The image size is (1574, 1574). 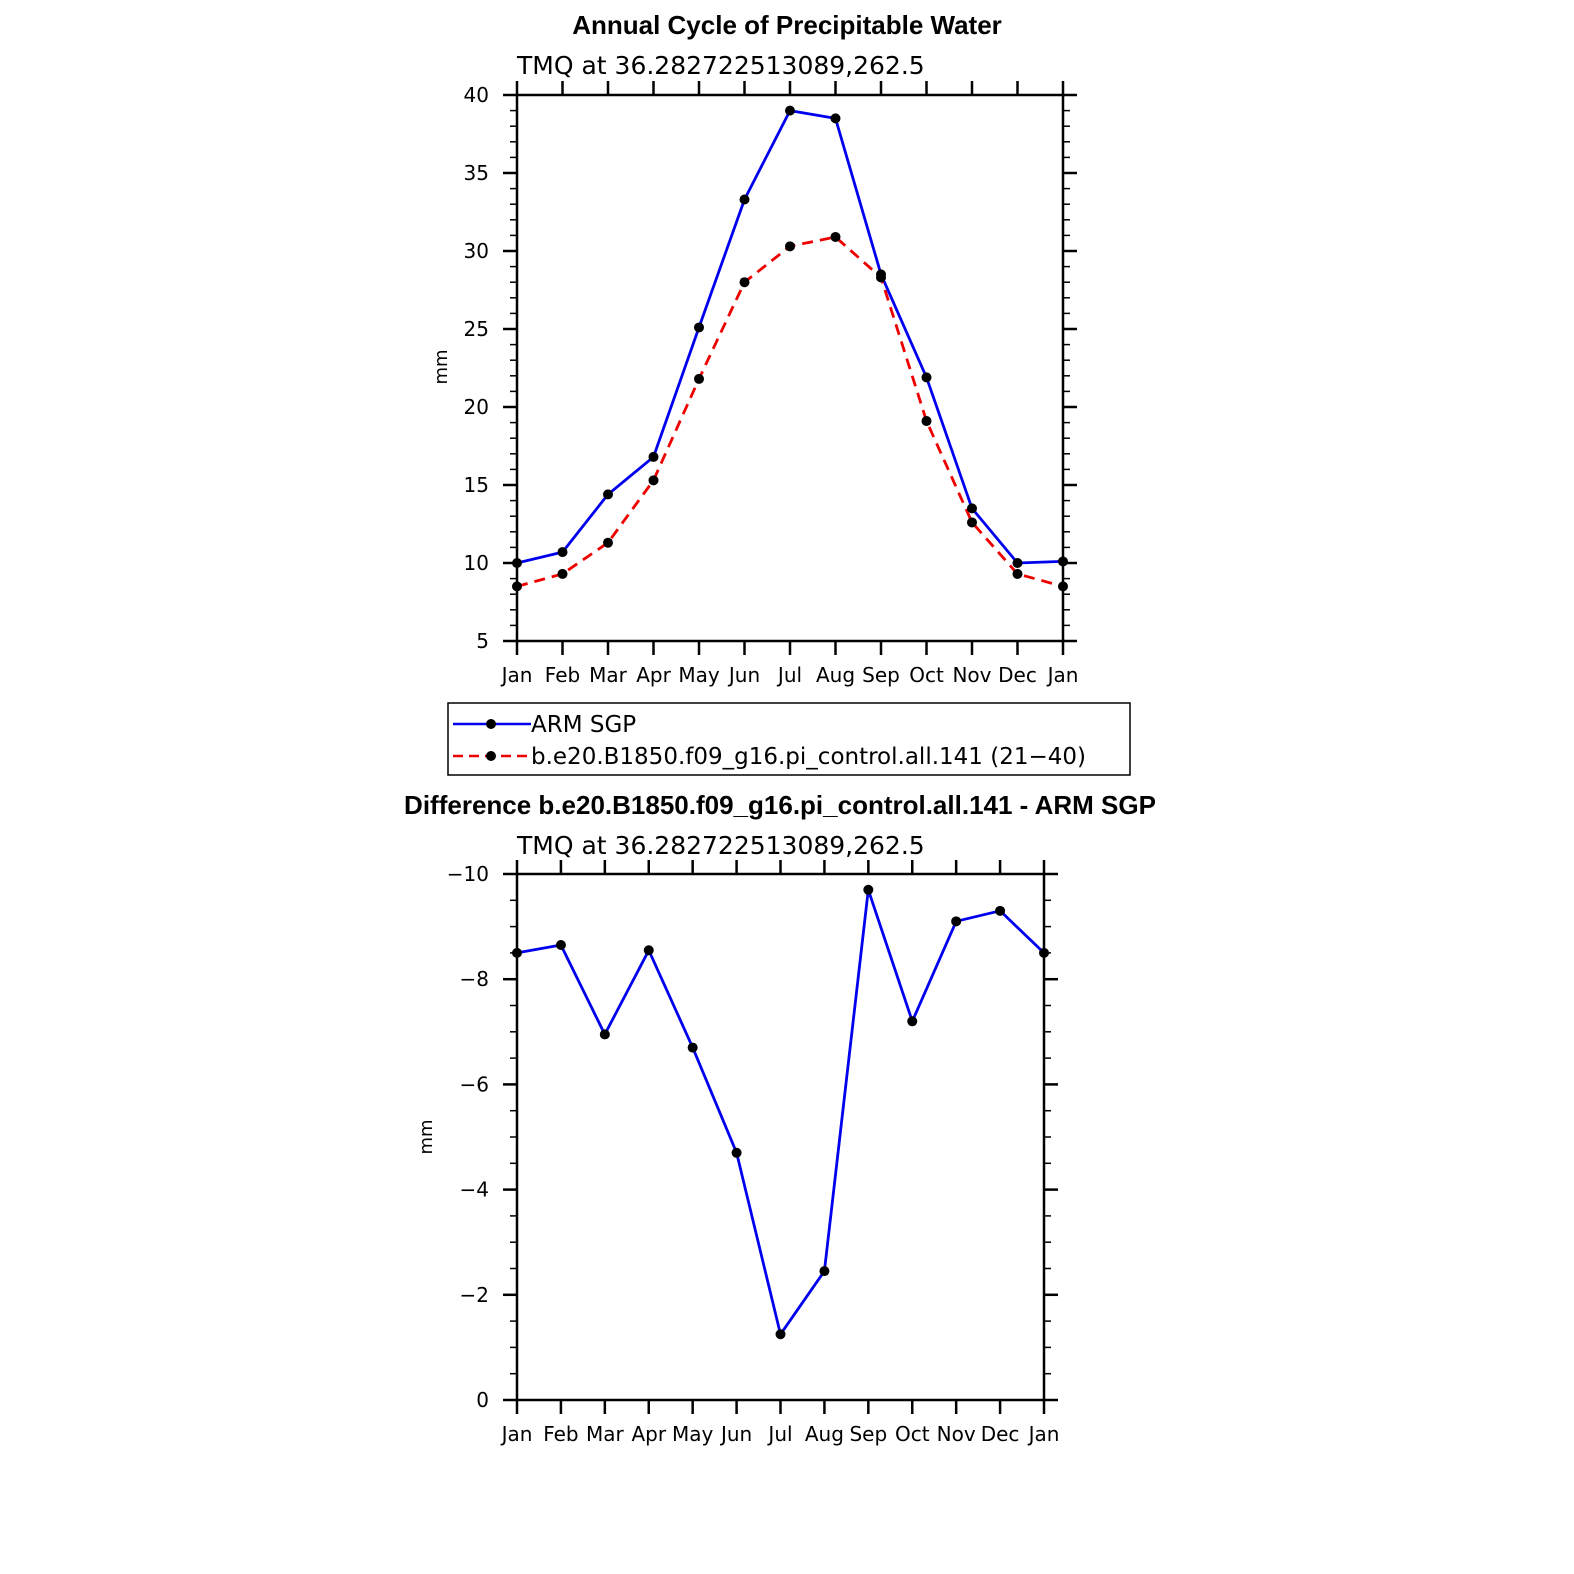 What do you see at coordinates (474, 1190) in the screenshot?
I see `y-tick-label: −4` at bounding box center [474, 1190].